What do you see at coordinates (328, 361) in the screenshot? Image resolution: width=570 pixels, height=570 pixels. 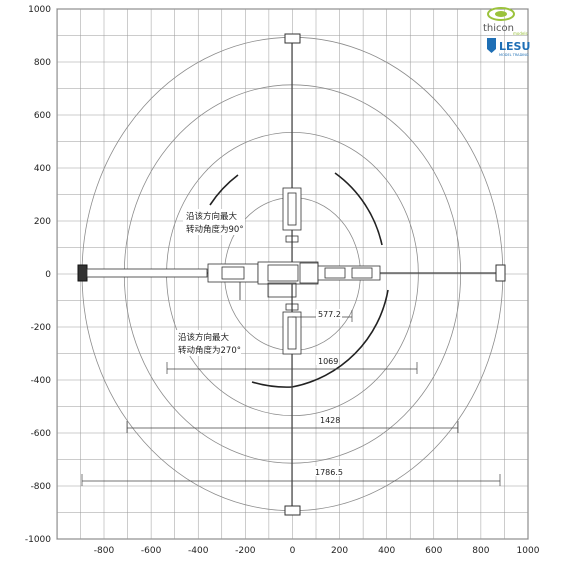 I see `radius-label-1069: 1069` at bounding box center [328, 361].